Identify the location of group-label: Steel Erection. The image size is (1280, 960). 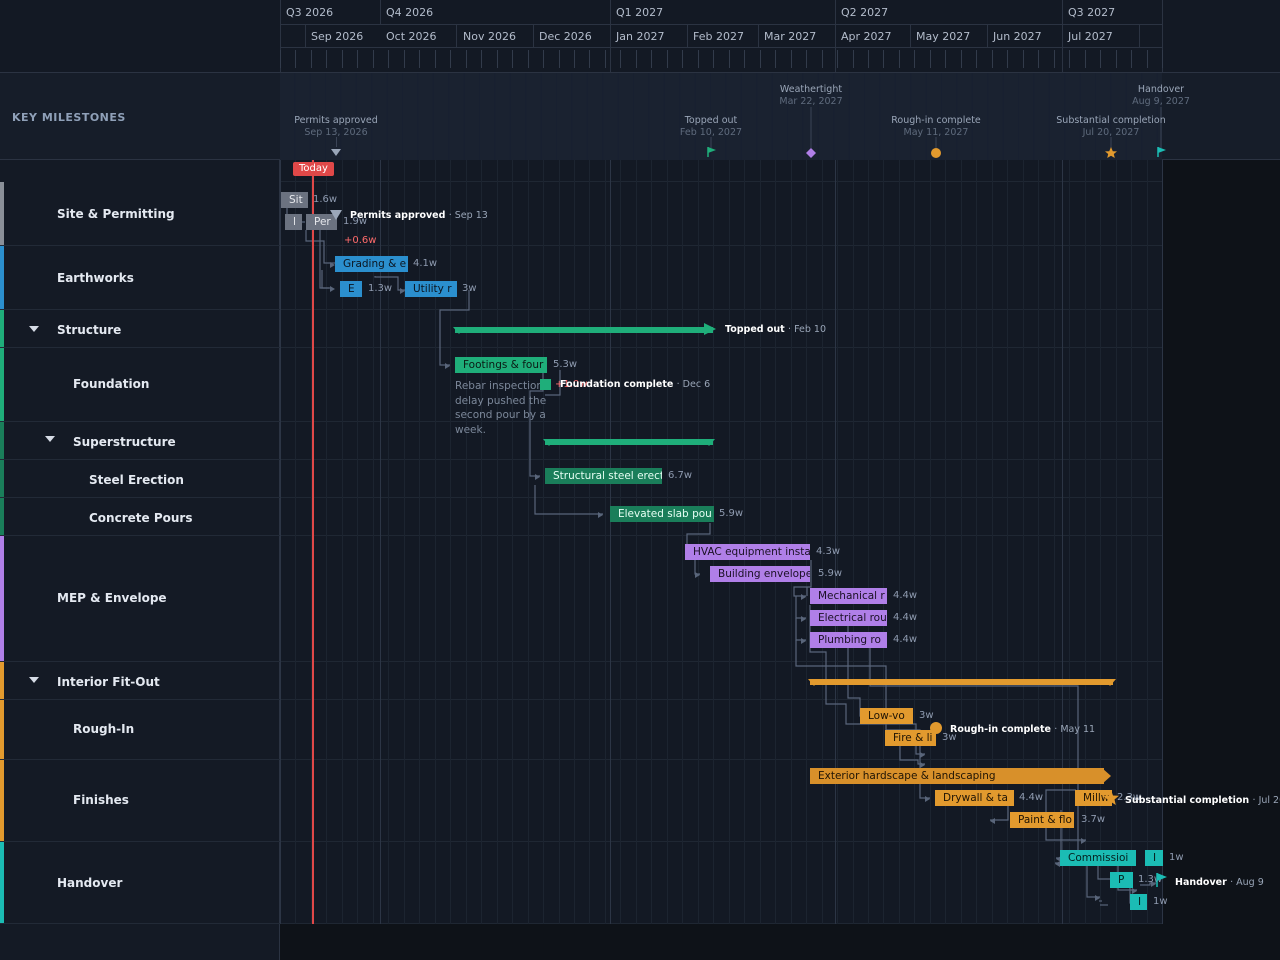
(136, 480).